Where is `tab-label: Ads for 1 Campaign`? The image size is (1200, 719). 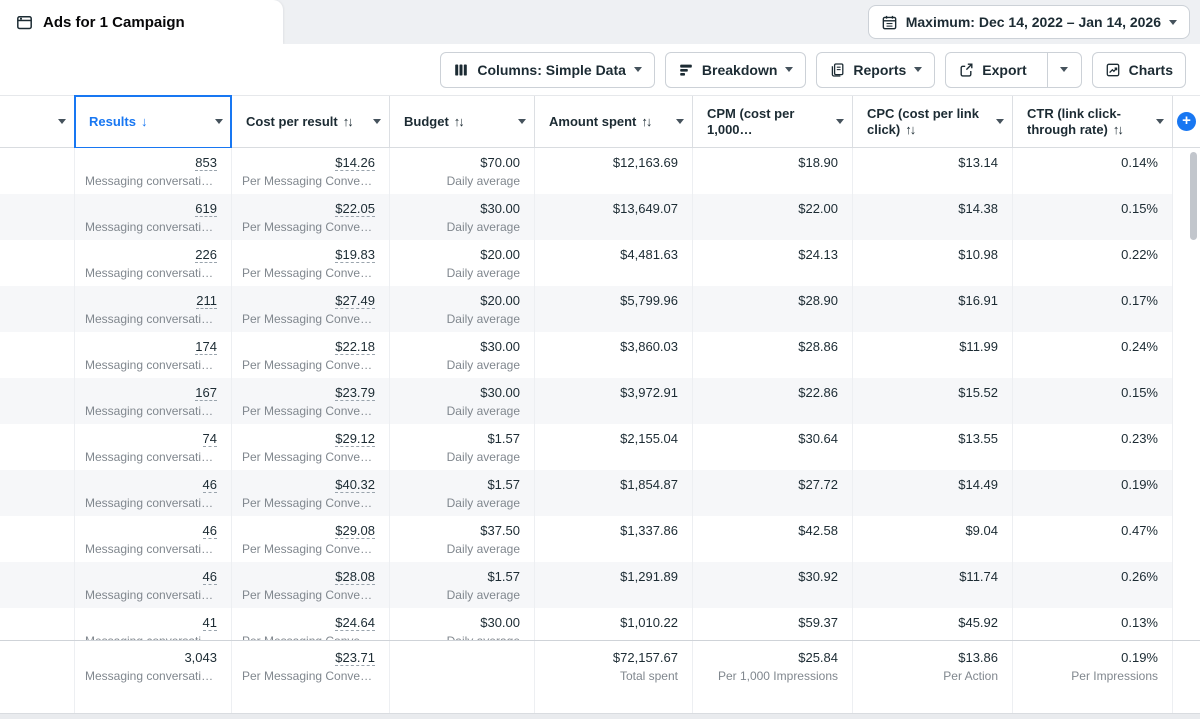 tab-label: Ads for 1 Campaign is located at coordinates (114, 22).